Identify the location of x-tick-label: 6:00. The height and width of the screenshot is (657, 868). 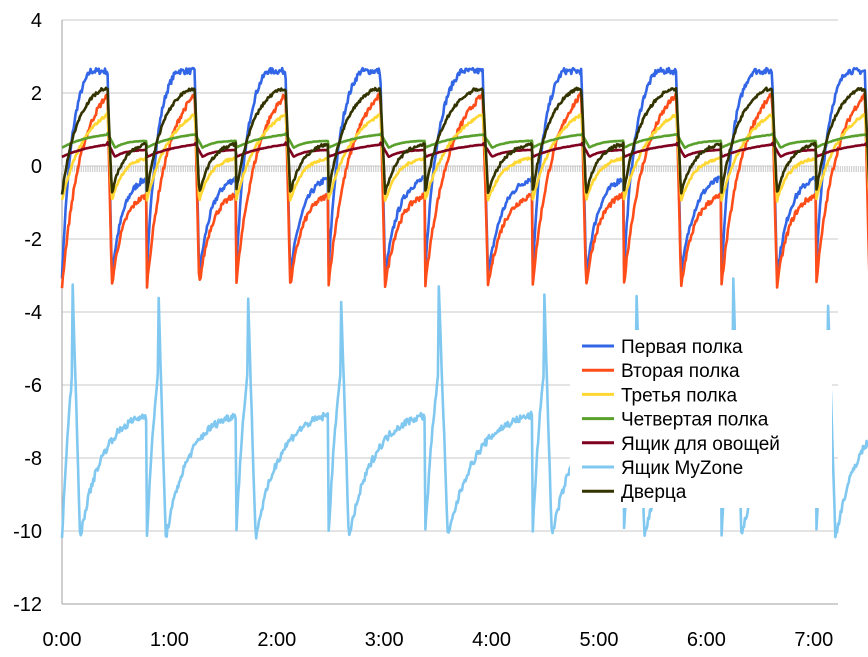
(706, 640).